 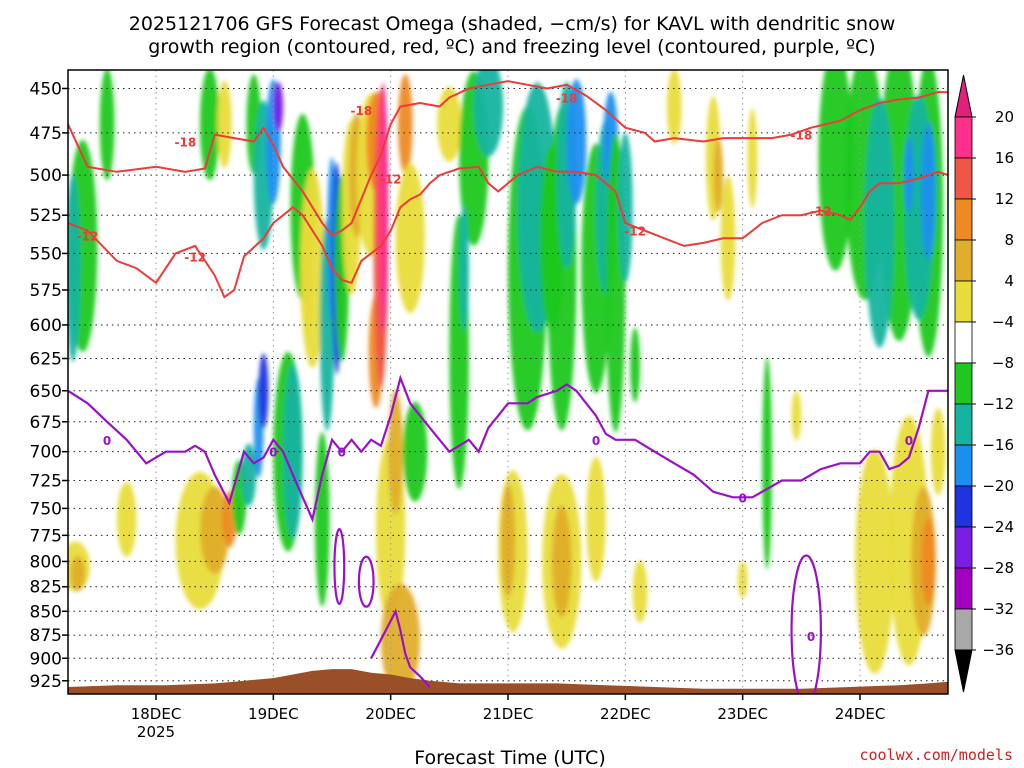 What do you see at coordinates (46, 423) in the screenshot?
I see `y-tick-label: 675` at bounding box center [46, 423].